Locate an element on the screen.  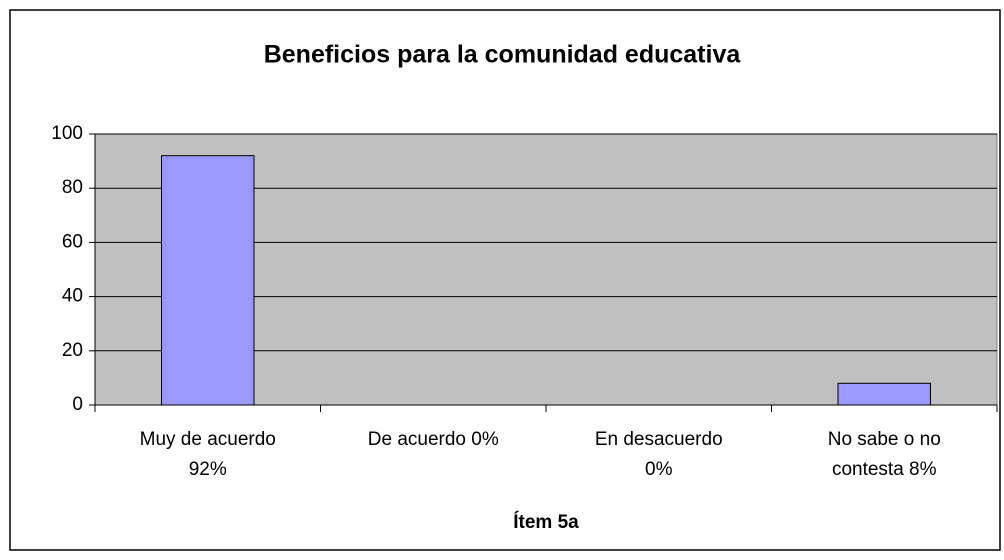
x-tick-label: Muy de acuerdo 92% is located at coordinates (207, 454).